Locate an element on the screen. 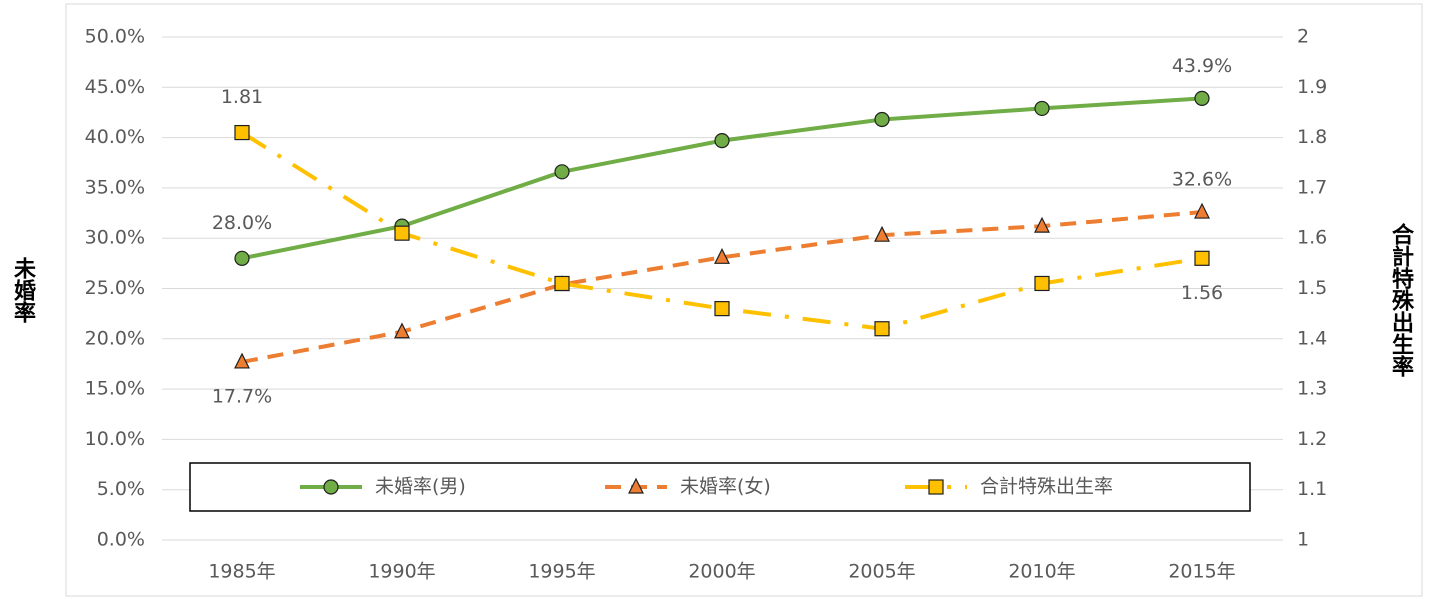 The height and width of the screenshot is (599, 1432). y-tick-label: 30.0% is located at coordinates (115, 238).